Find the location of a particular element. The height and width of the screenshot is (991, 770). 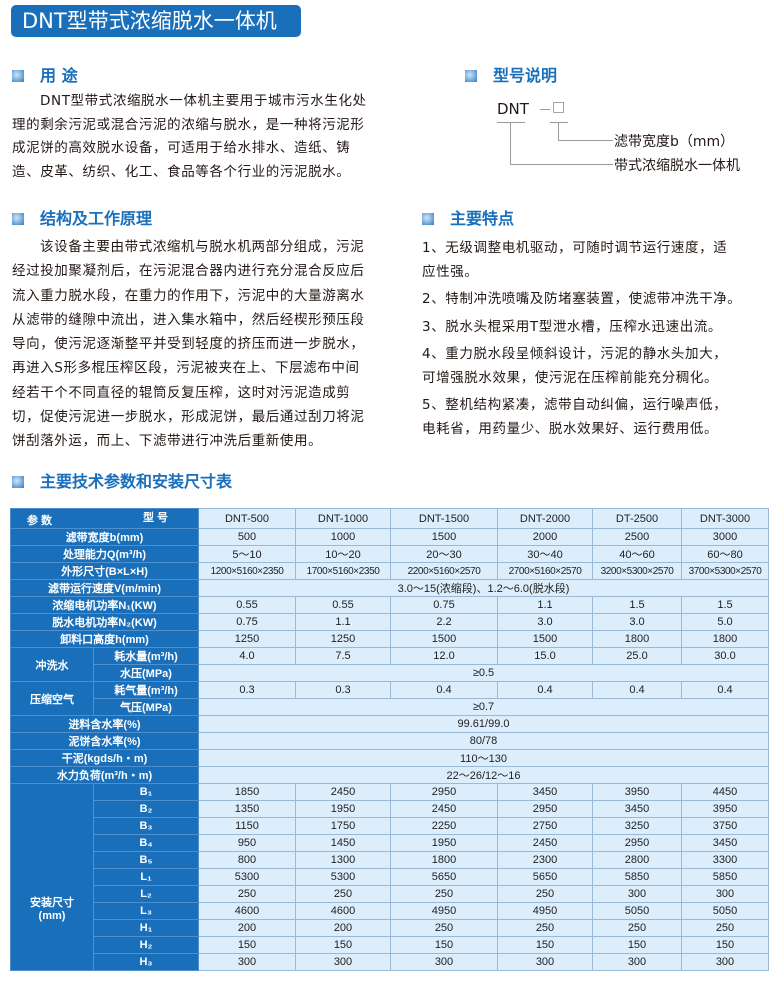

table-cell: 0.4 is located at coordinates (545, 690).